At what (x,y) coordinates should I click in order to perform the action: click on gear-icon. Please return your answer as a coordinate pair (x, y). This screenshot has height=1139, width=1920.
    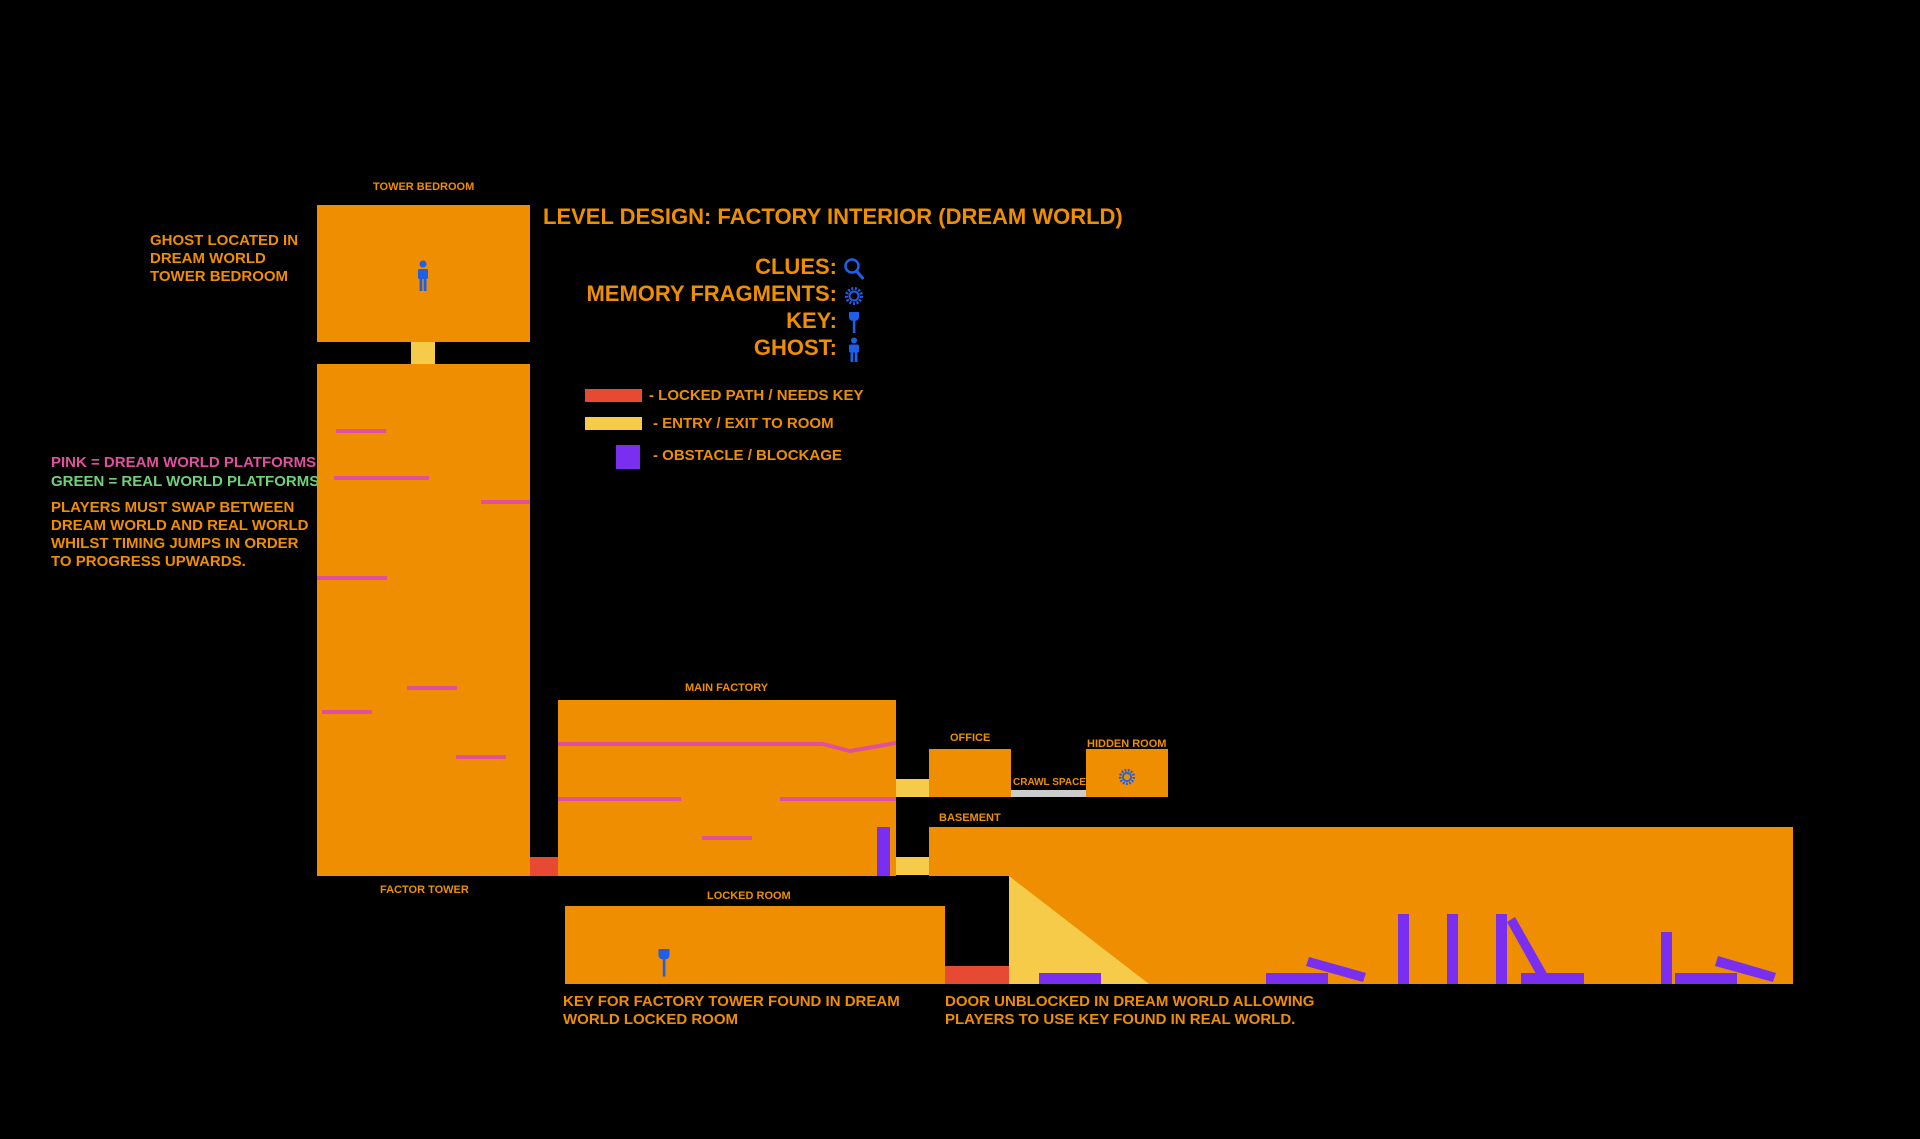
    Looking at the image, I should click on (854, 296).